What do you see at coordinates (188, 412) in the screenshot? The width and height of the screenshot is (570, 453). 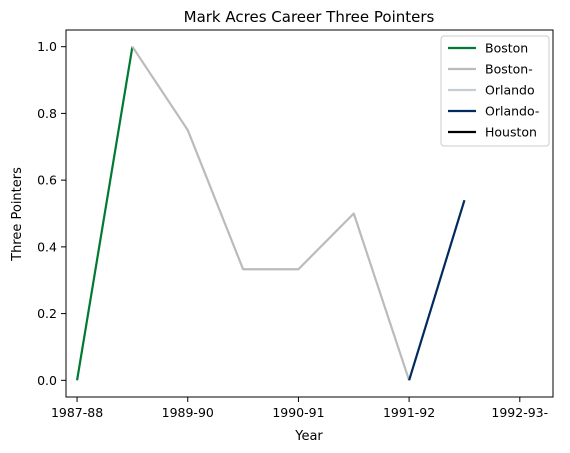 I see `x-tick-label: 1989-90` at bounding box center [188, 412].